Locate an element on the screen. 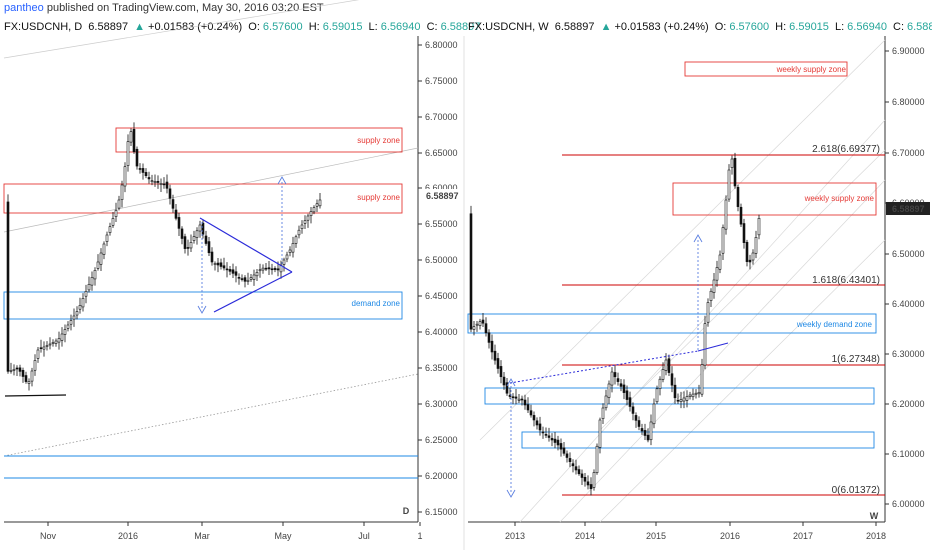 The image size is (932, 550). left-demand-zone-label: demand zone is located at coordinates (376, 303).